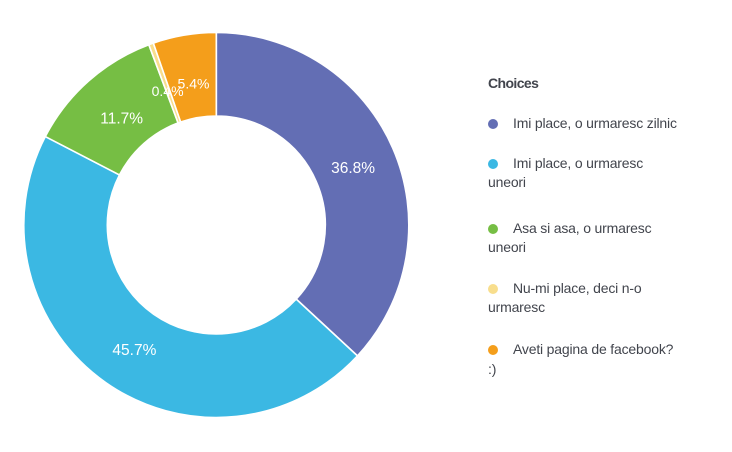 The height and width of the screenshot is (452, 732). Describe the element at coordinates (168, 91) in the screenshot. I see `svg-text: 0.4%` at that location.